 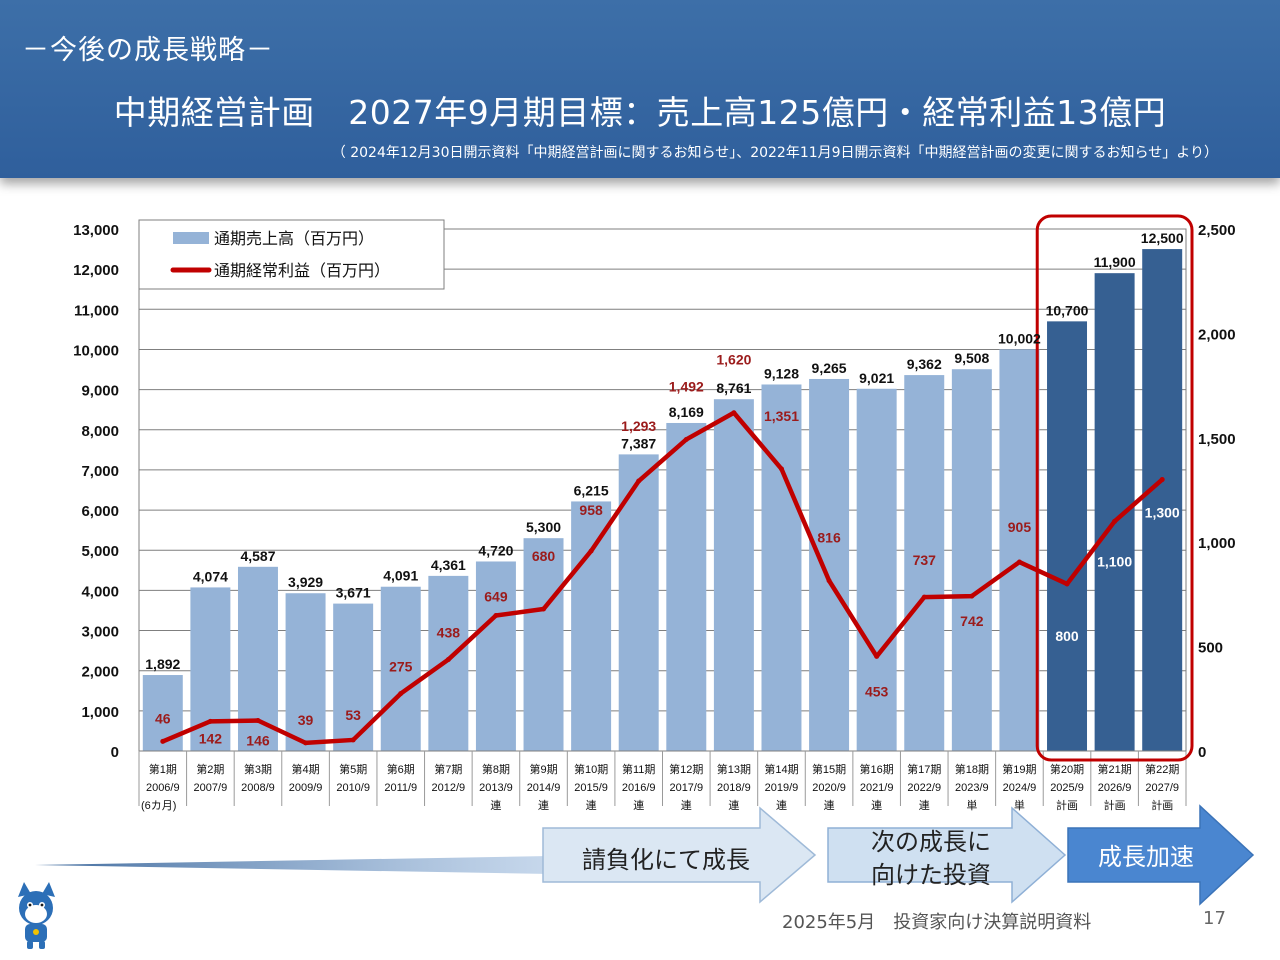 I want to click on profit-value-label: 905, so click(x=1020, y=527).